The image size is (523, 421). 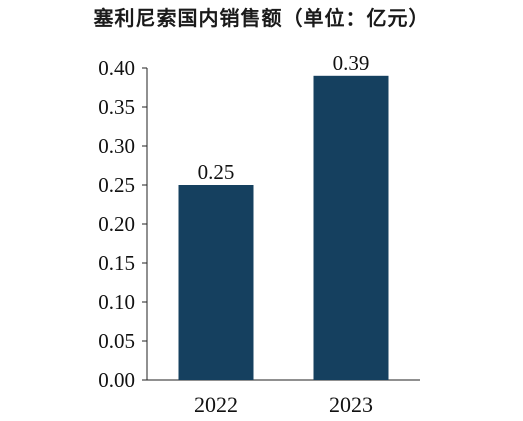 I want to click on bar-2022, so click(x=216, y=282).